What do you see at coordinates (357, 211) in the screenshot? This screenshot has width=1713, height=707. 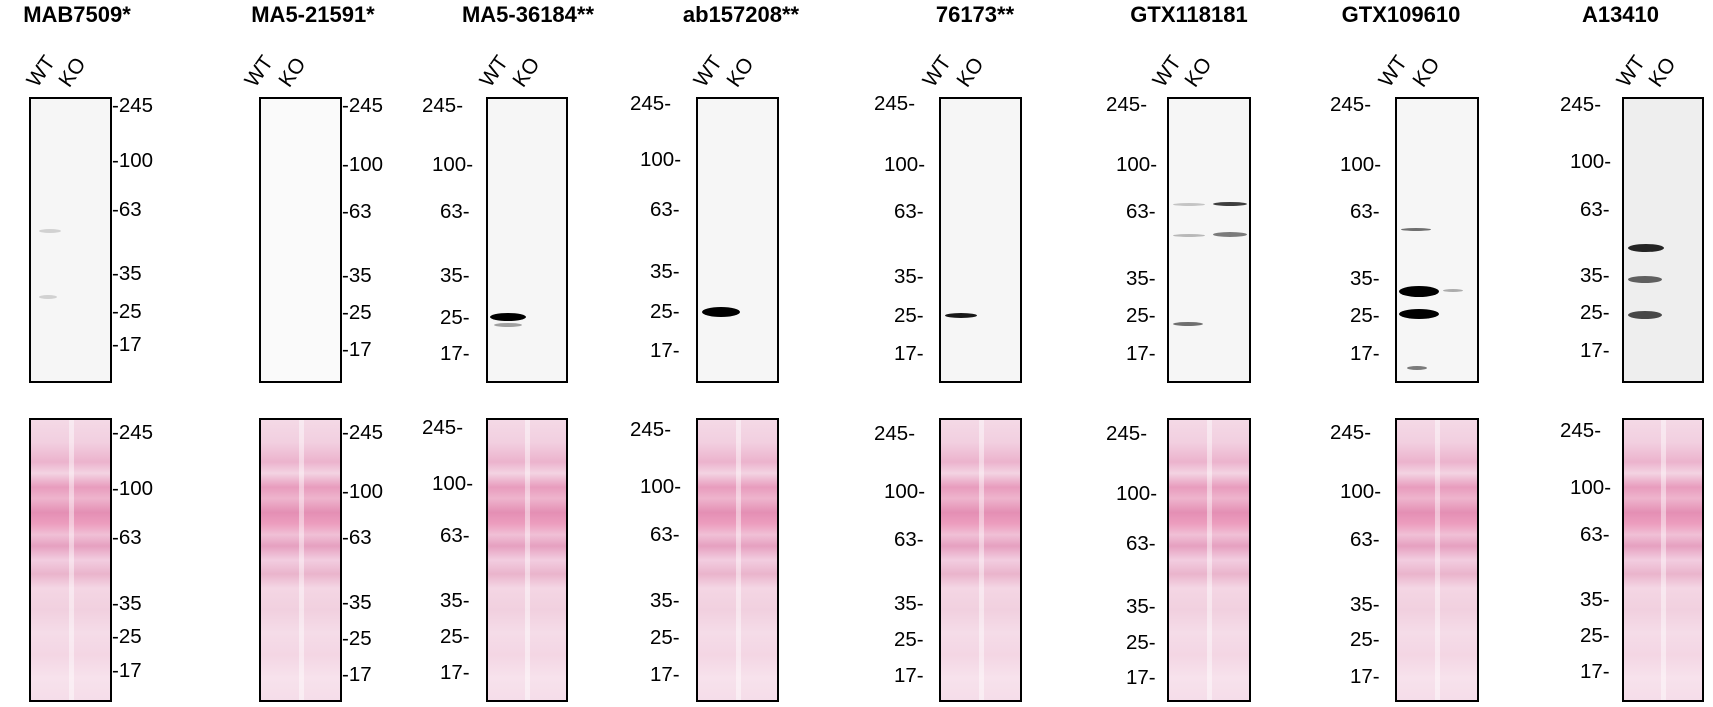 I see `mw-marker: -63` at bounding box center [357, 211].